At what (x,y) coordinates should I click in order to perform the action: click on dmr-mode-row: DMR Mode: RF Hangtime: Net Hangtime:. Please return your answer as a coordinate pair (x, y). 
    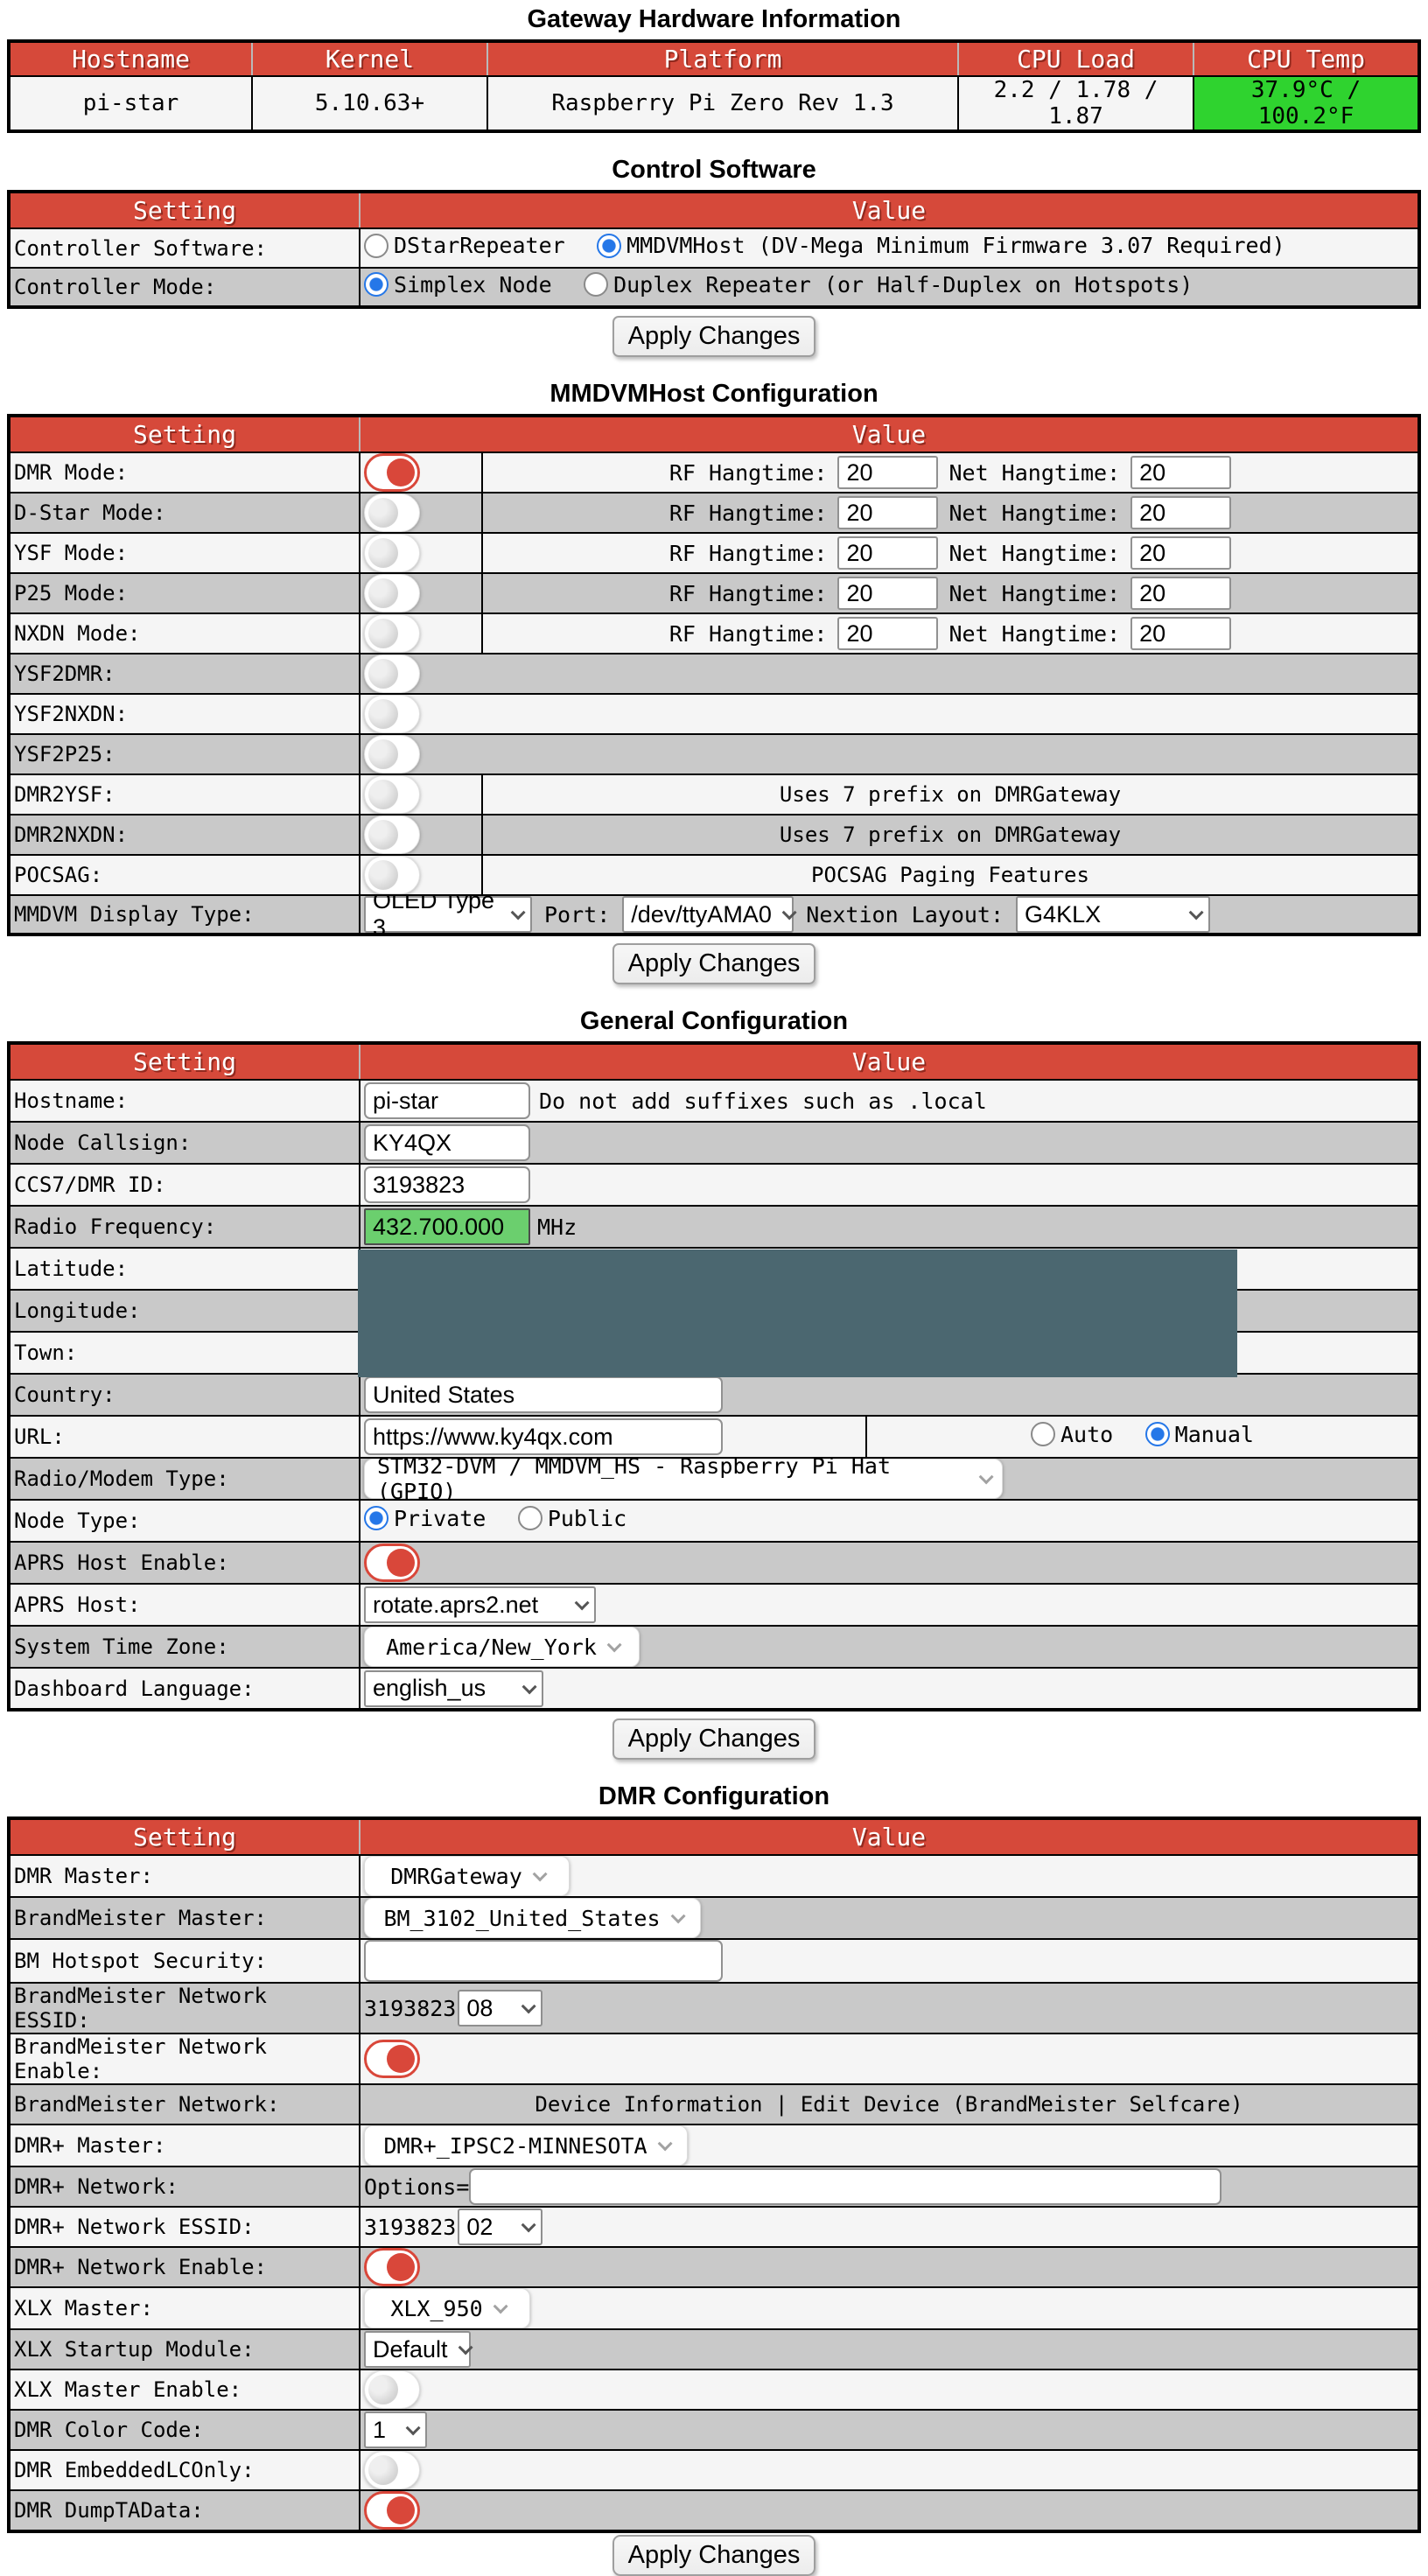
    Looking at the image, I should click on (714, 473).